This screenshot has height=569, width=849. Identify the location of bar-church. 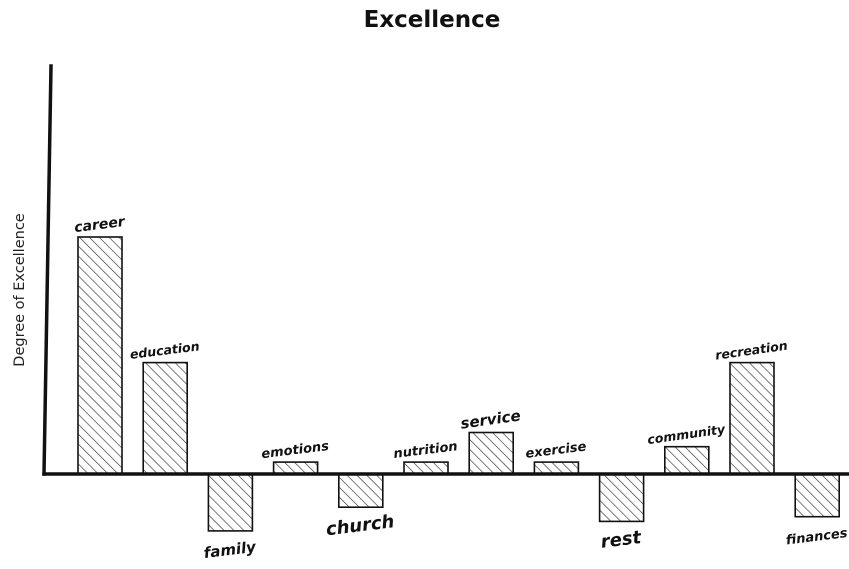
(360, 491).